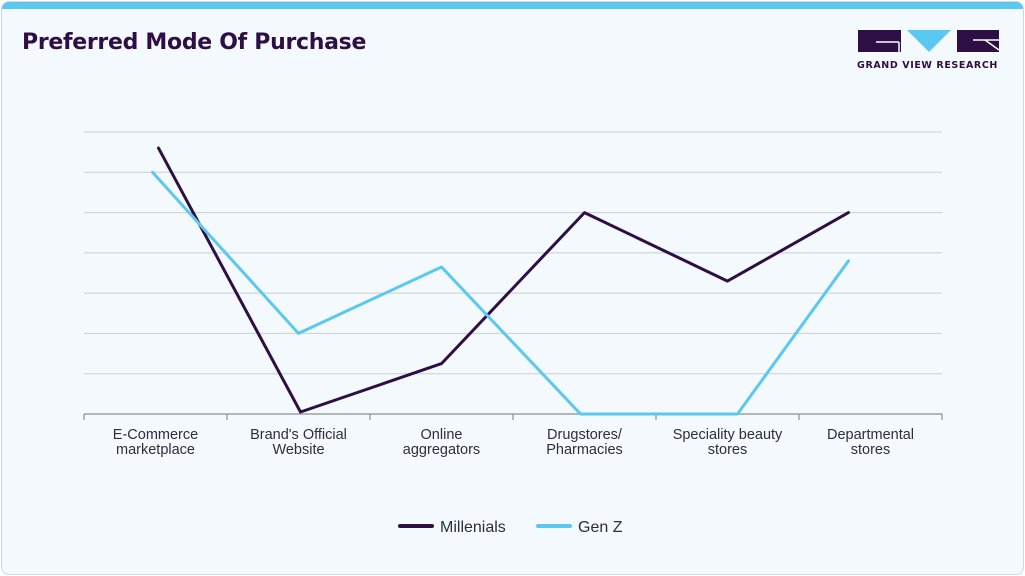 The width and height of the screenshot is (1025, 576). What do you see at coordinates (512, 5) in the screenshot?
I see `top-accent-bar` at bounding box center [512, 5].